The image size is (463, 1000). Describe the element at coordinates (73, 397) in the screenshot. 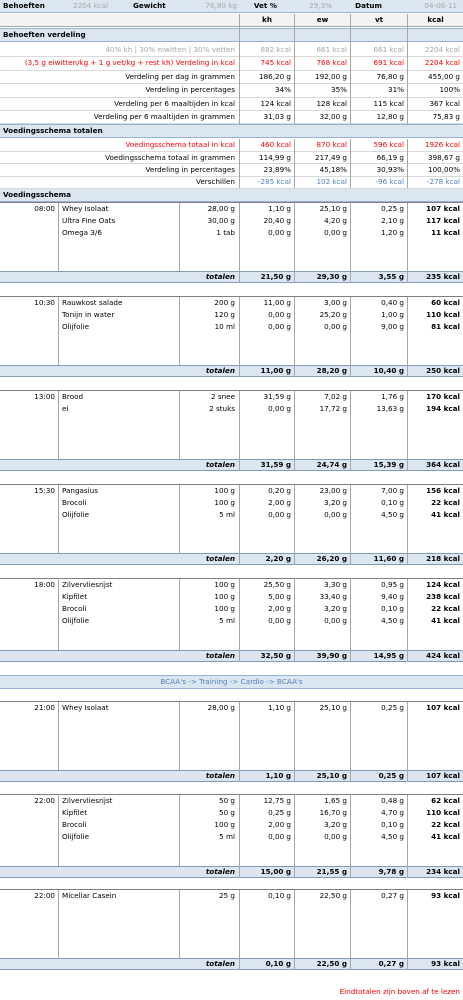

I see `food-name: Brood` at that location.